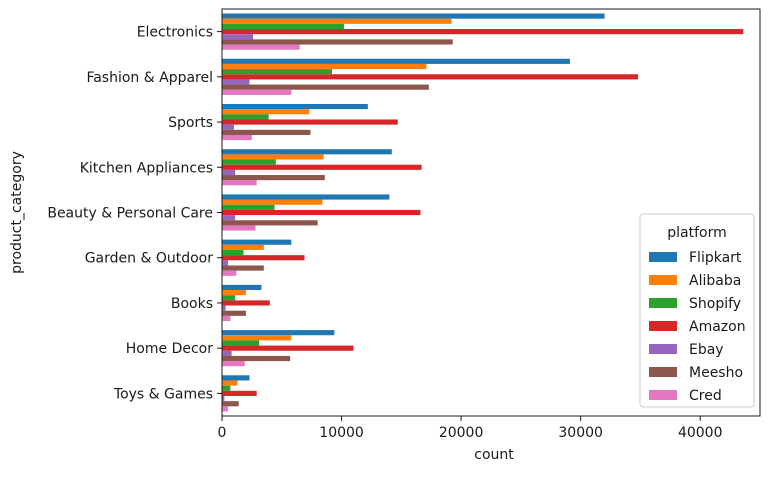 Image resolution: width=782 pixels, height=480 pixels. What do you see at coordinates (130, 214) in the screenshot?
I see `y-tick-label: Beauty & Personal Care` at bounding box center [130, 214].